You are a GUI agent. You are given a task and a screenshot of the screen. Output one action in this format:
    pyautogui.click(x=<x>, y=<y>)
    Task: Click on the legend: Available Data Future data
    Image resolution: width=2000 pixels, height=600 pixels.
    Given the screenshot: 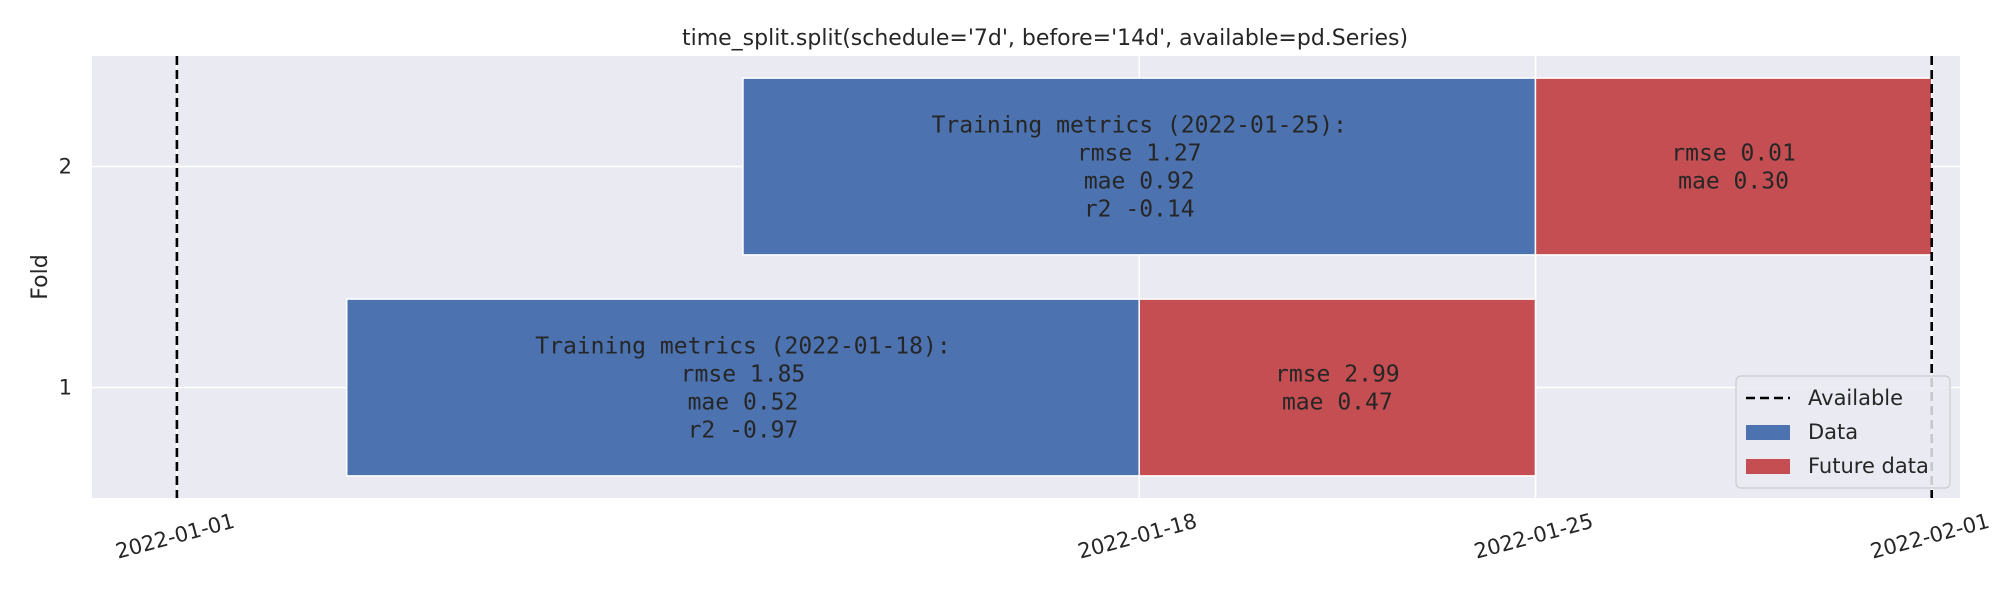 What is the action you would take?
    pyautogui.click(x=1843, y=432)
    